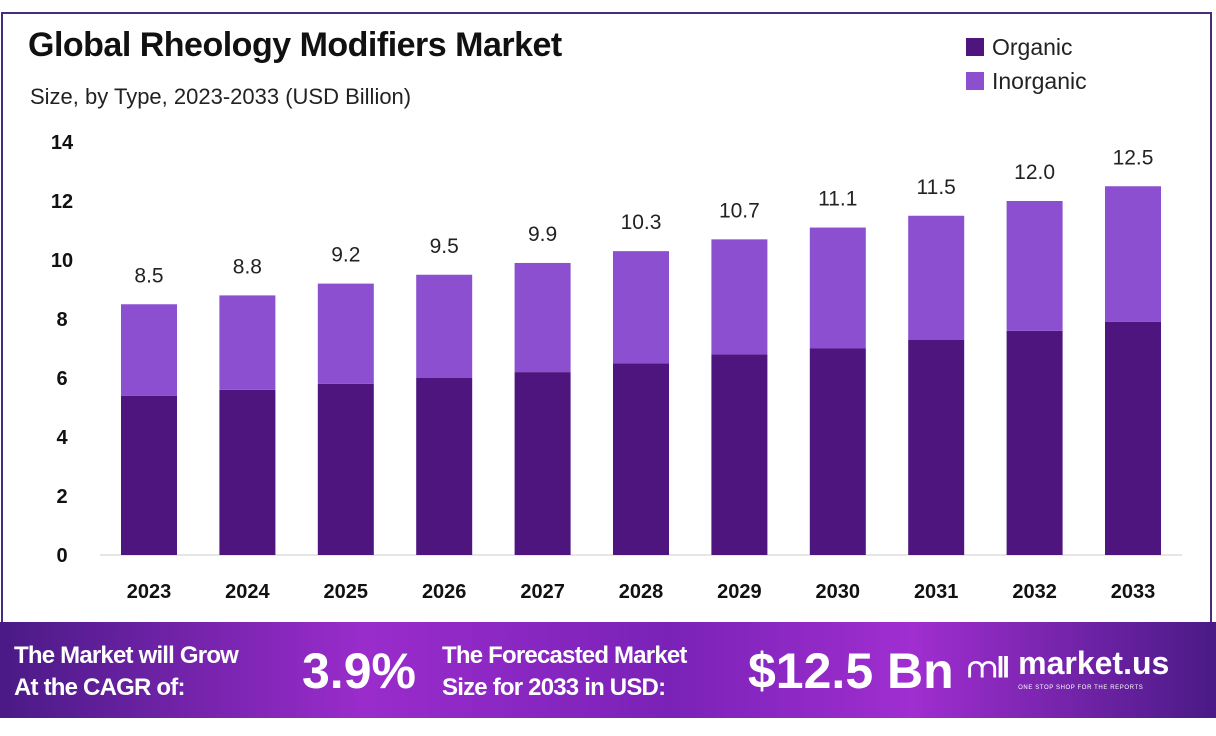  I want to click on bar-inorganic-2024, so click(247, 342).